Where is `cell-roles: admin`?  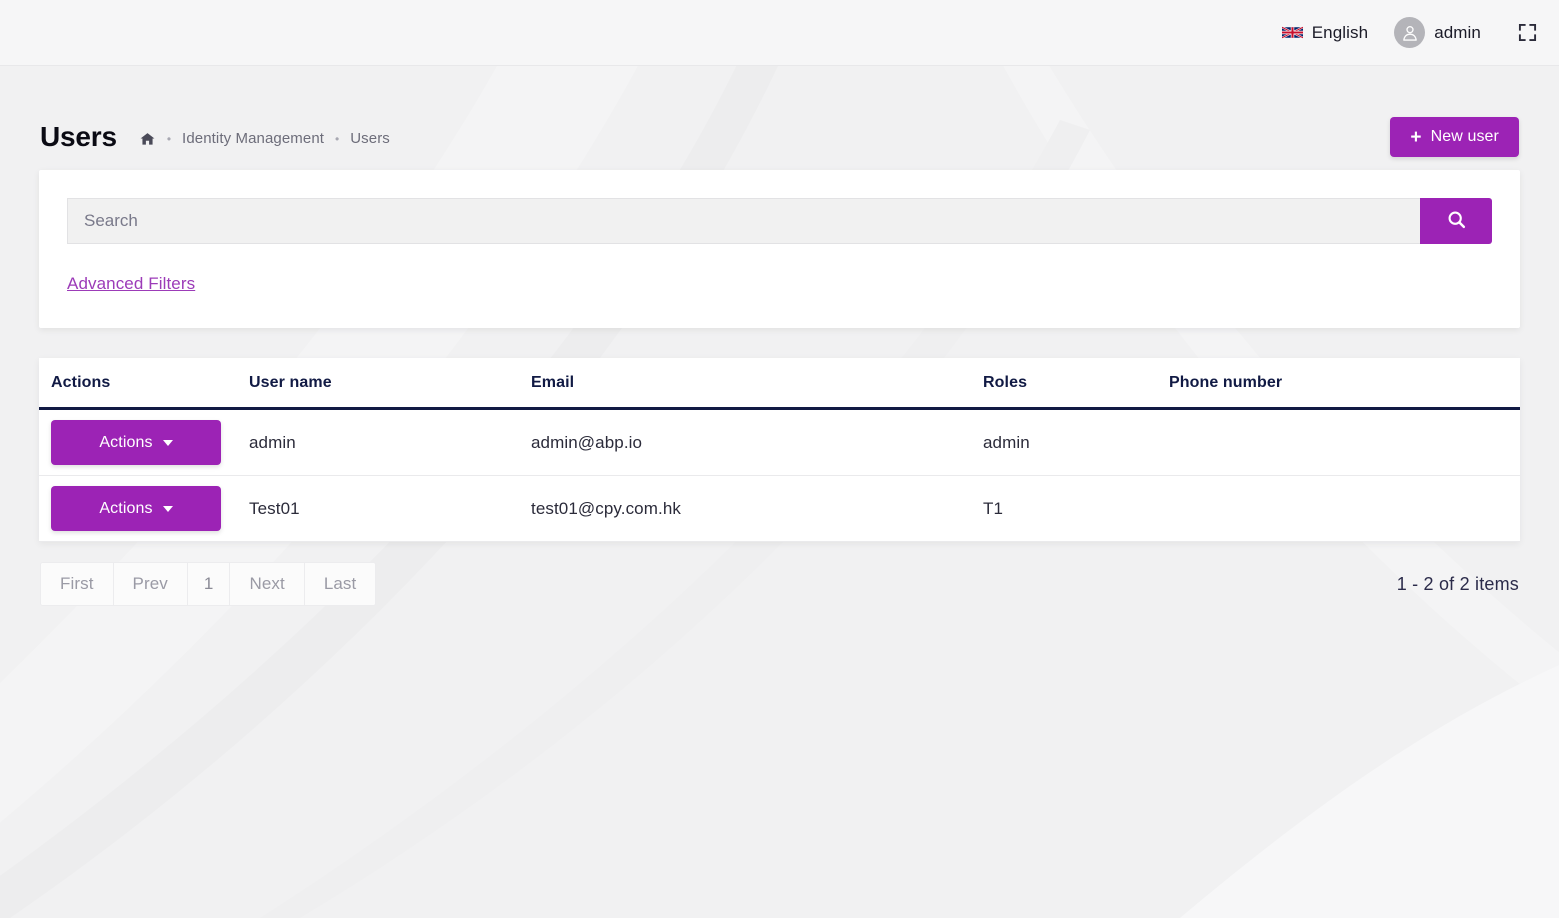
cell-roles: admin is located at coordinates (1066, 442).